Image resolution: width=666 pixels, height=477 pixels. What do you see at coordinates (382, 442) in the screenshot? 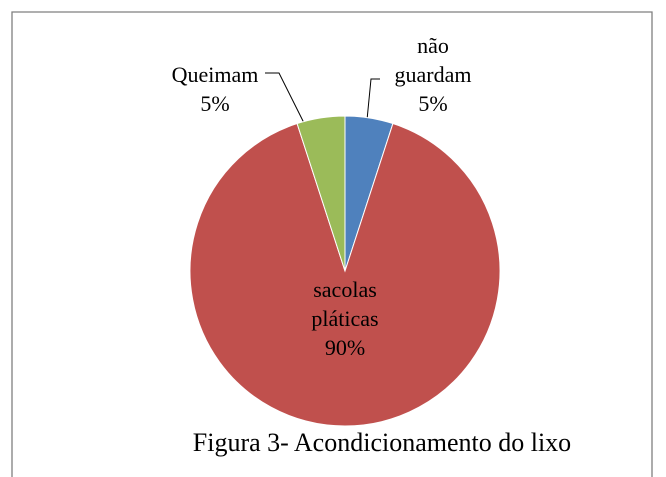
I see `chart-title: Figura 3- Acondicionamento do lixo` at bounding box center [382, 442].